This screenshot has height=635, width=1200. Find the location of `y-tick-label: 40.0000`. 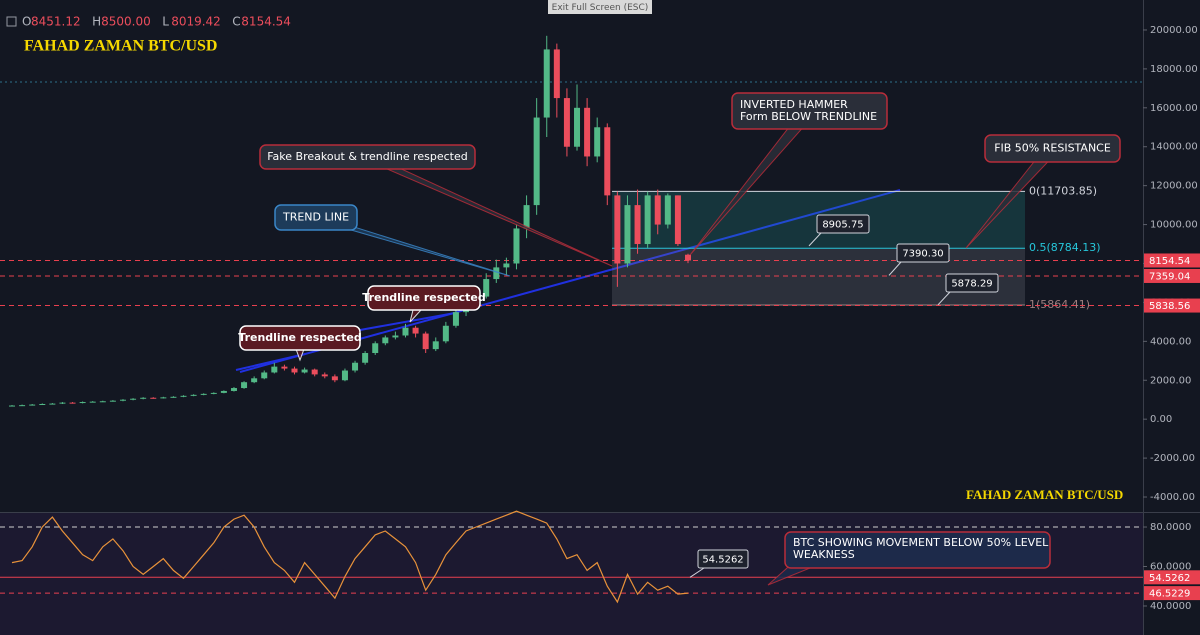

y-tick-label: 40.0000 is located at coordinates (1170, 606).